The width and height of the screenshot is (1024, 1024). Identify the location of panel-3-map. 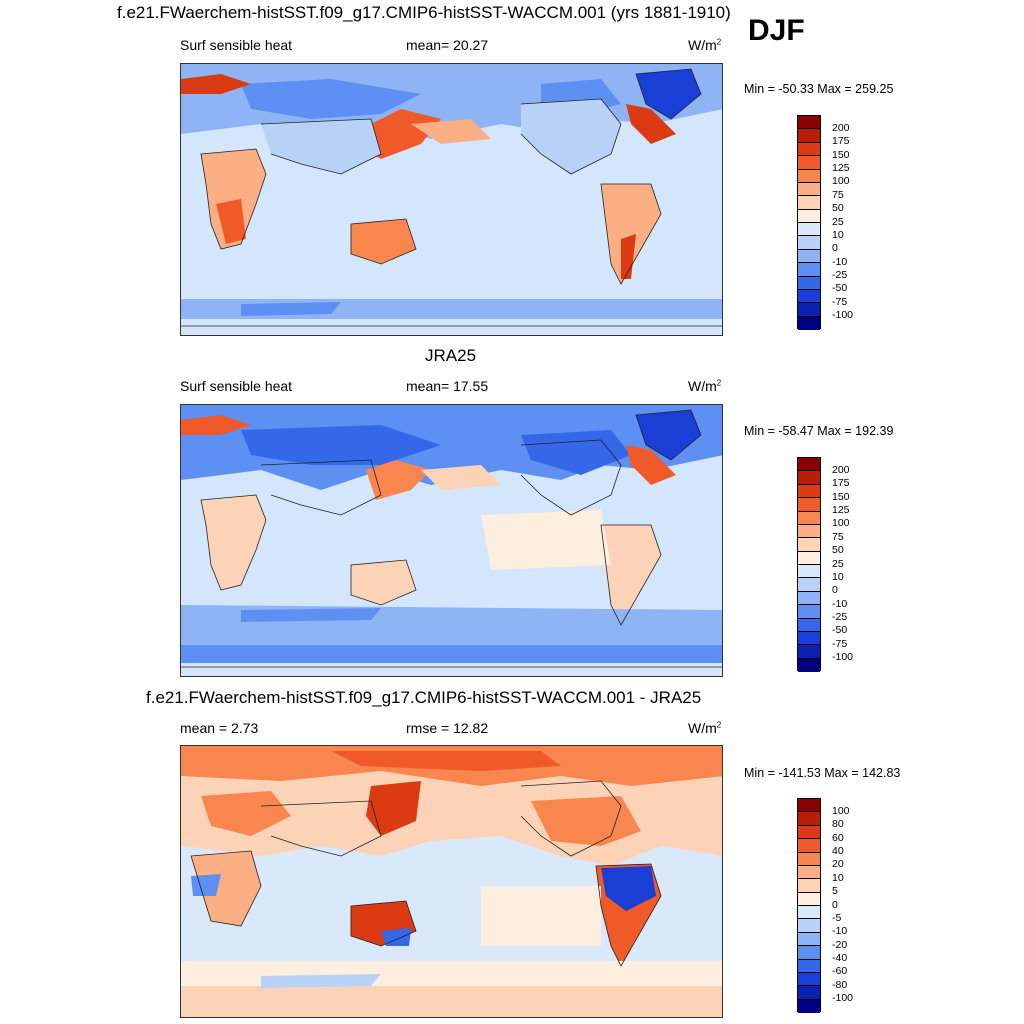
(451, 881).